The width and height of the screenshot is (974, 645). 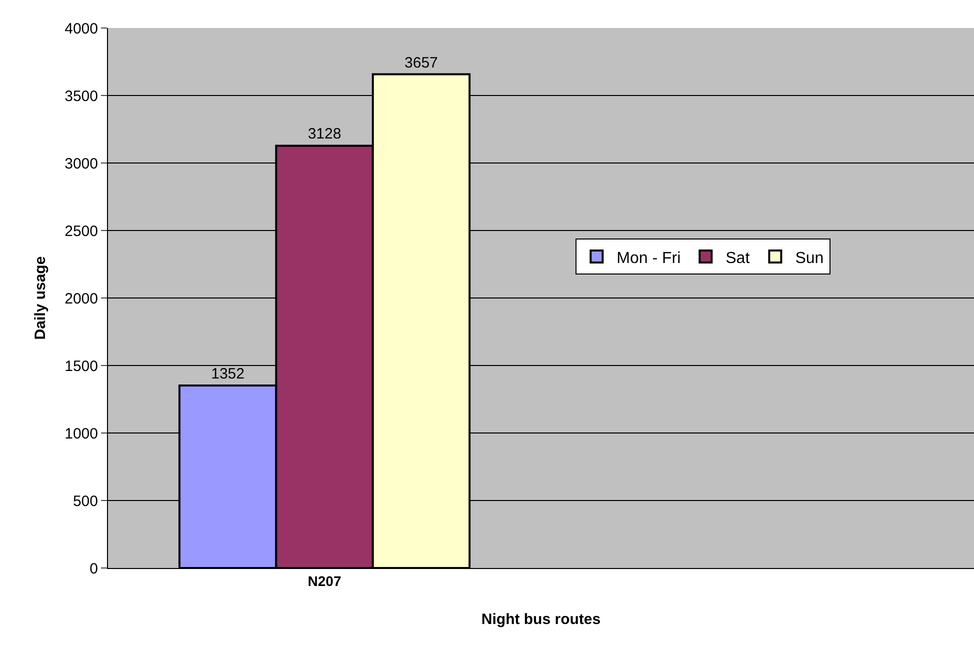 What do you see at coordinates (421, 63) in the screenshot?
I see `data-label: 3657` at bounding box center [421, 63].